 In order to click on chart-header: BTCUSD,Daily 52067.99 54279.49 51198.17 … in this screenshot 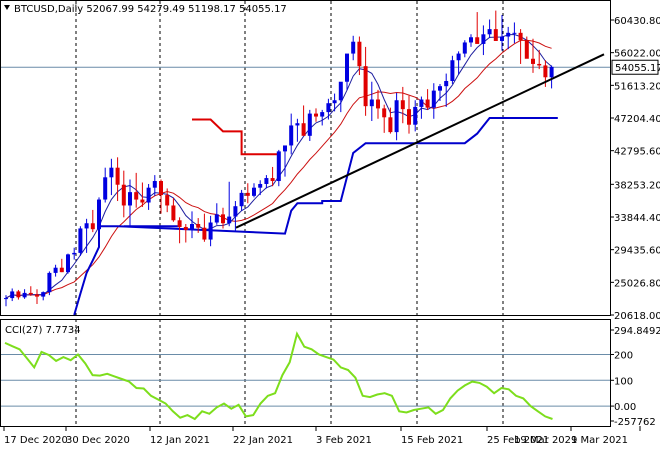, I will do `click(145, 9)`.